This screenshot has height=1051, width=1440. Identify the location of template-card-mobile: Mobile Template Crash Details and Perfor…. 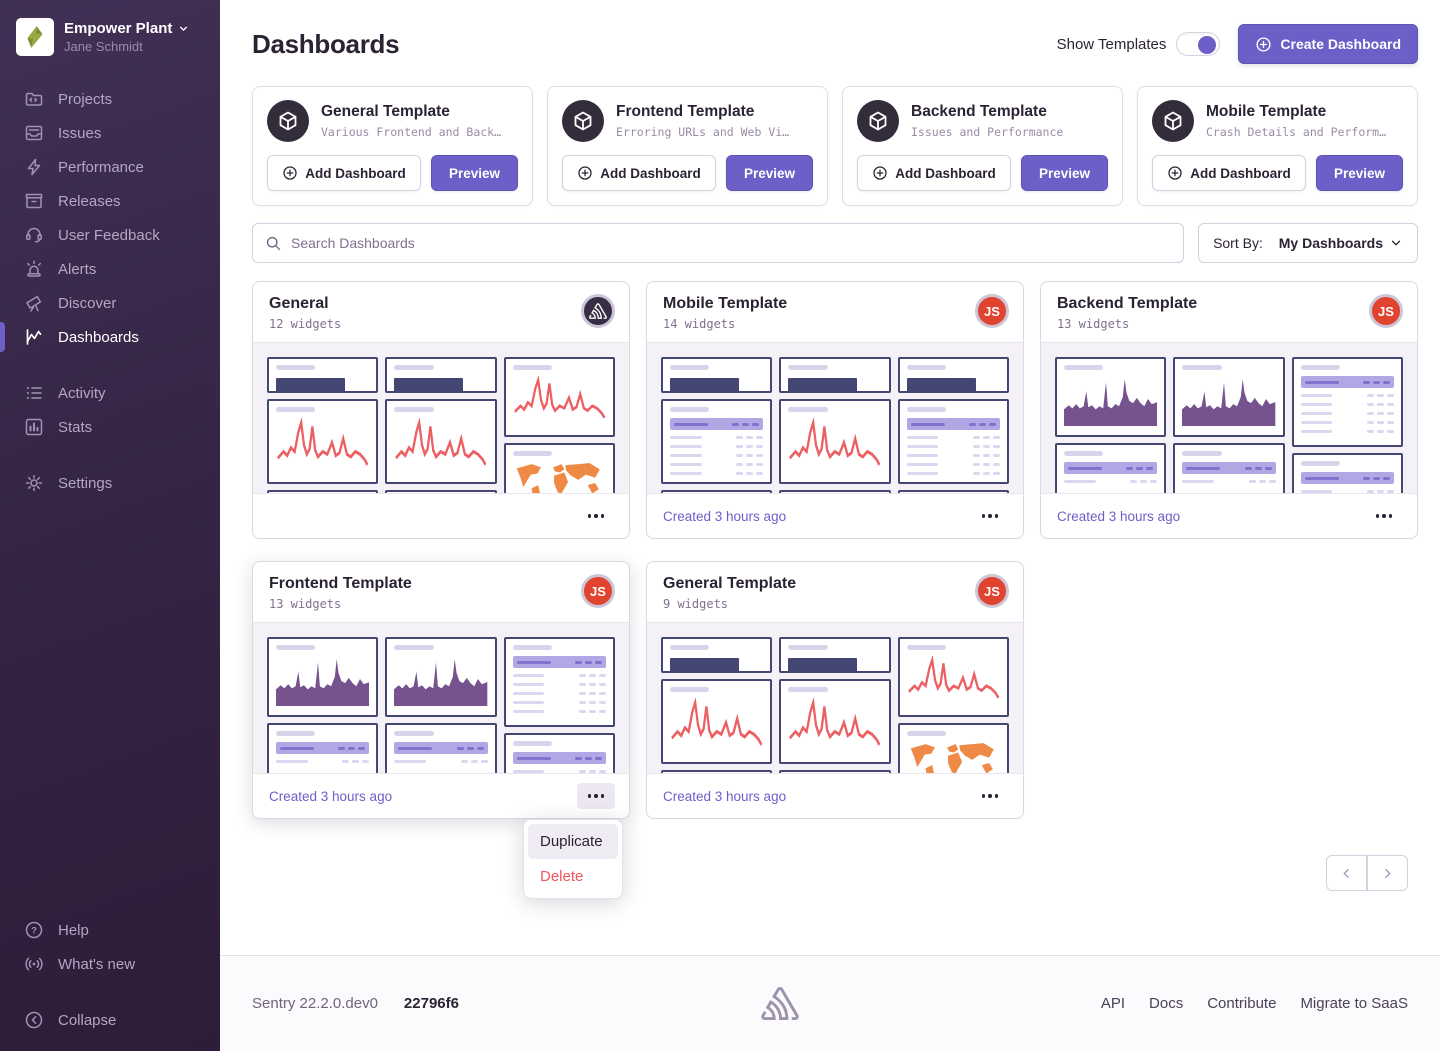
(1277, 146).